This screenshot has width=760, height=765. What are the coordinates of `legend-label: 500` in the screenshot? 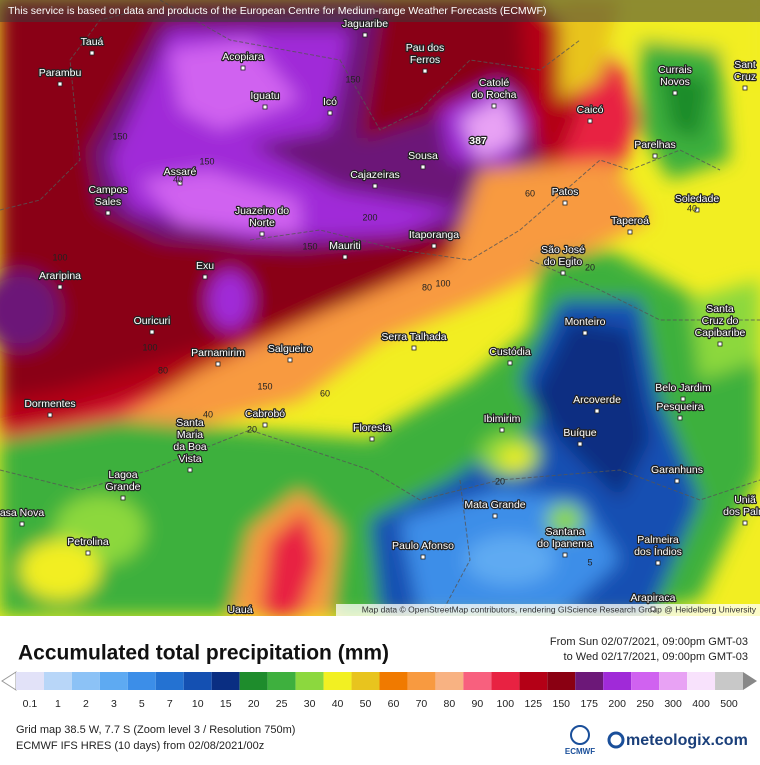 It's located at (729, 704).